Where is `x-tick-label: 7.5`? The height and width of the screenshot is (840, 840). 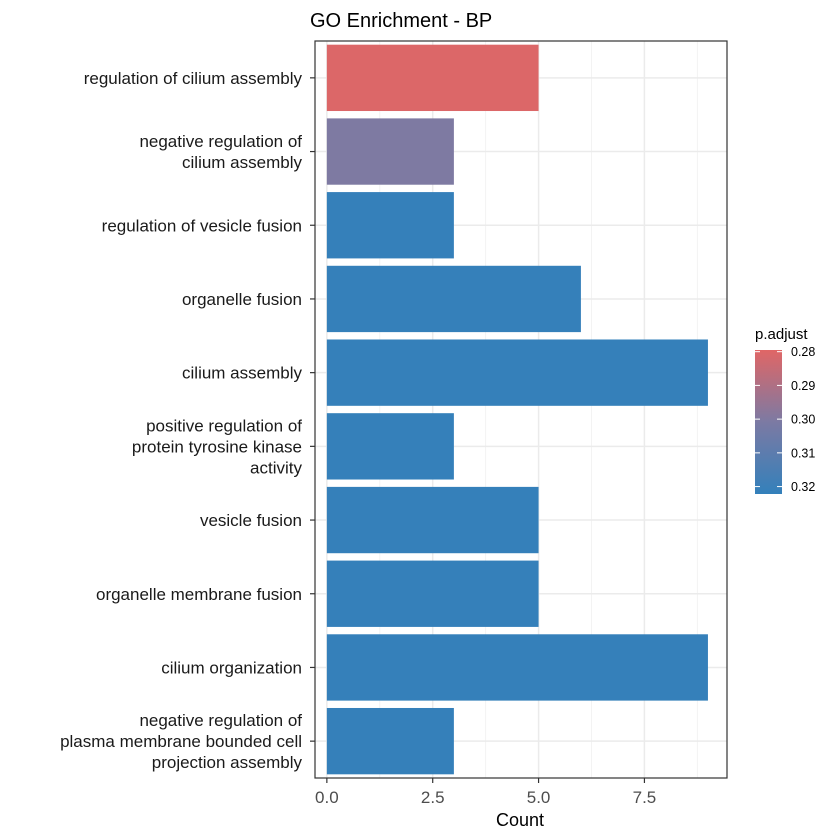
x-tick-label: 7.5 is located at coordinates (645, 797).